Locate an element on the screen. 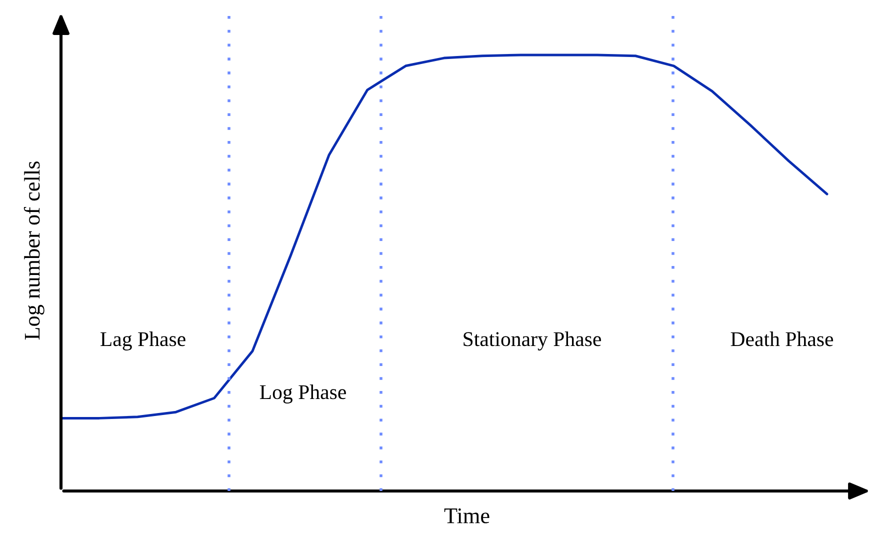 The image size is (892, 541). x-axis-title: Time is located at coordinates (467, 516).